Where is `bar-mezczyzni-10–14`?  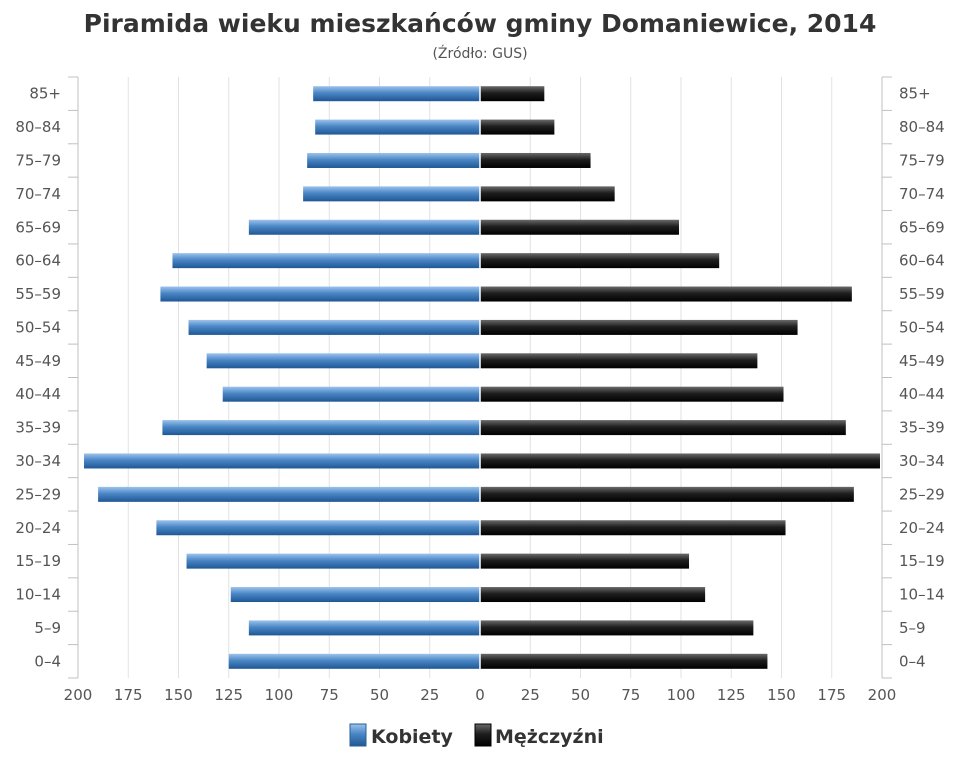
bar-mezczyzni-10–14 is located at coordinates (593, 595).